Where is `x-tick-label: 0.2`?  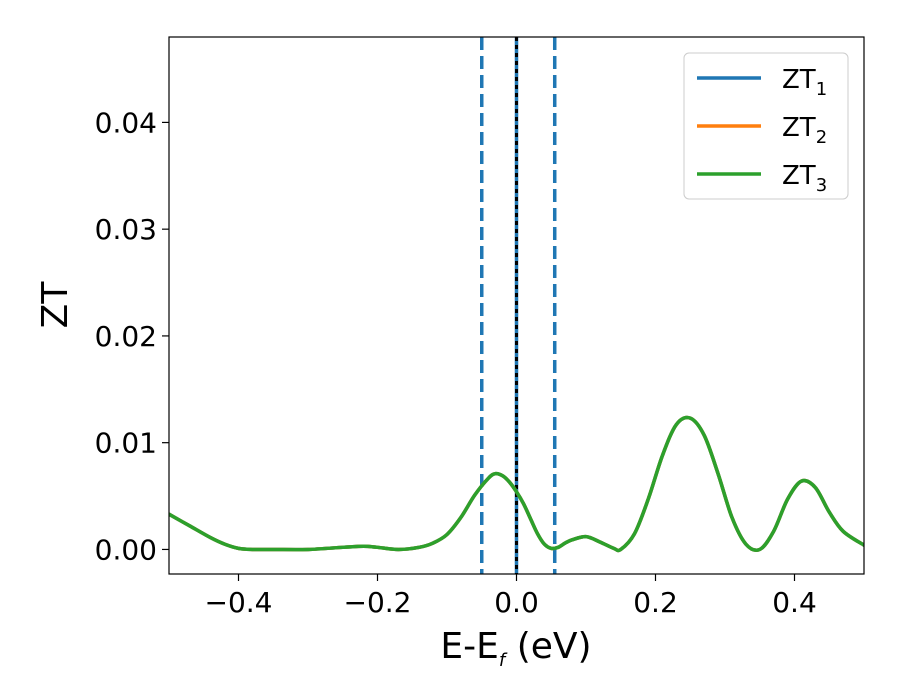 x-tick-label: 0.2 is located at coordinates (655, 602).